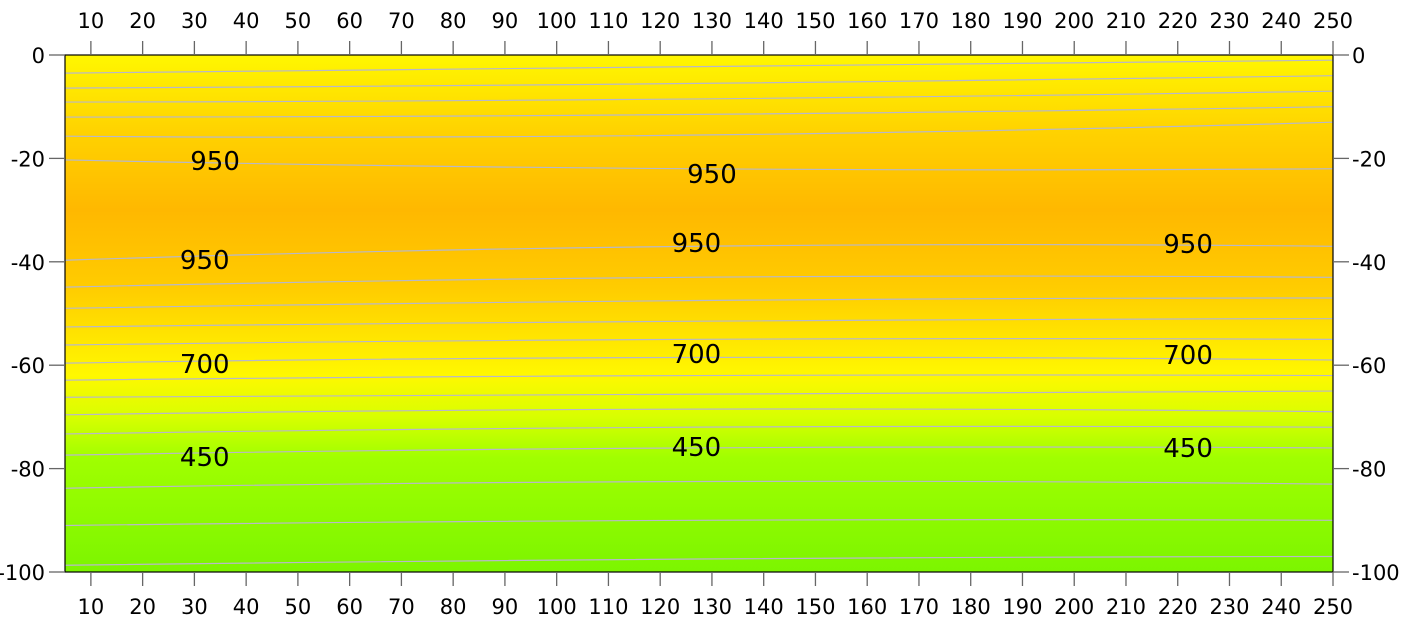 Image resolution: width=1405 pixels, height=625 pixels. I want to click on x-tick-label-bottom: 30, so click(194, 607).